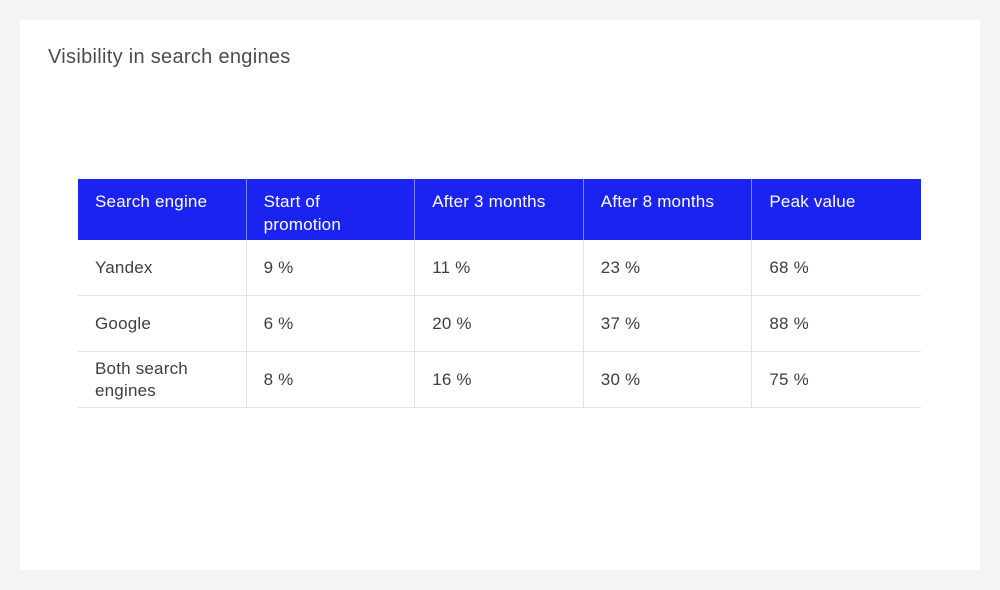 Image resolution: width=1000 pixels, height=590 pixels. What do you see at coordinates (162, 380) in the screenshot?
I see `row-label-both-search-engines: Both search engines` at bounding box center [162, 380].